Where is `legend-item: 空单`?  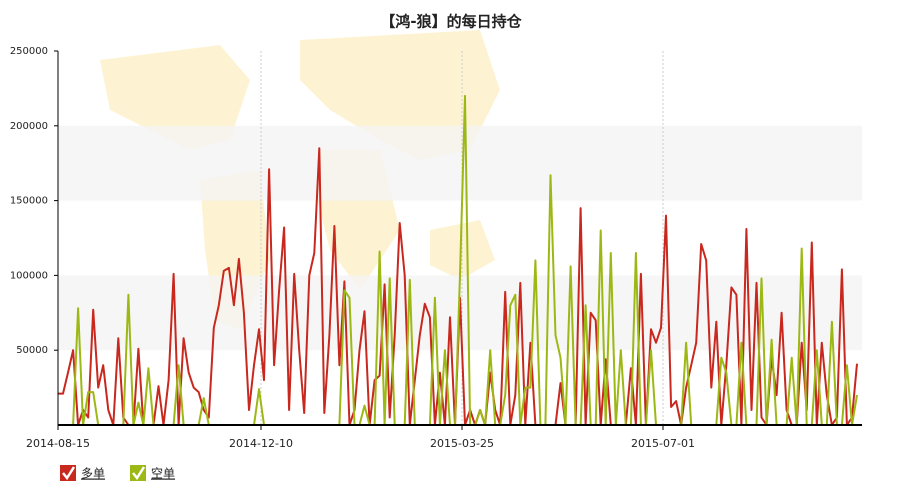 legend-item: 空单 is located at coordinates (152, 473).